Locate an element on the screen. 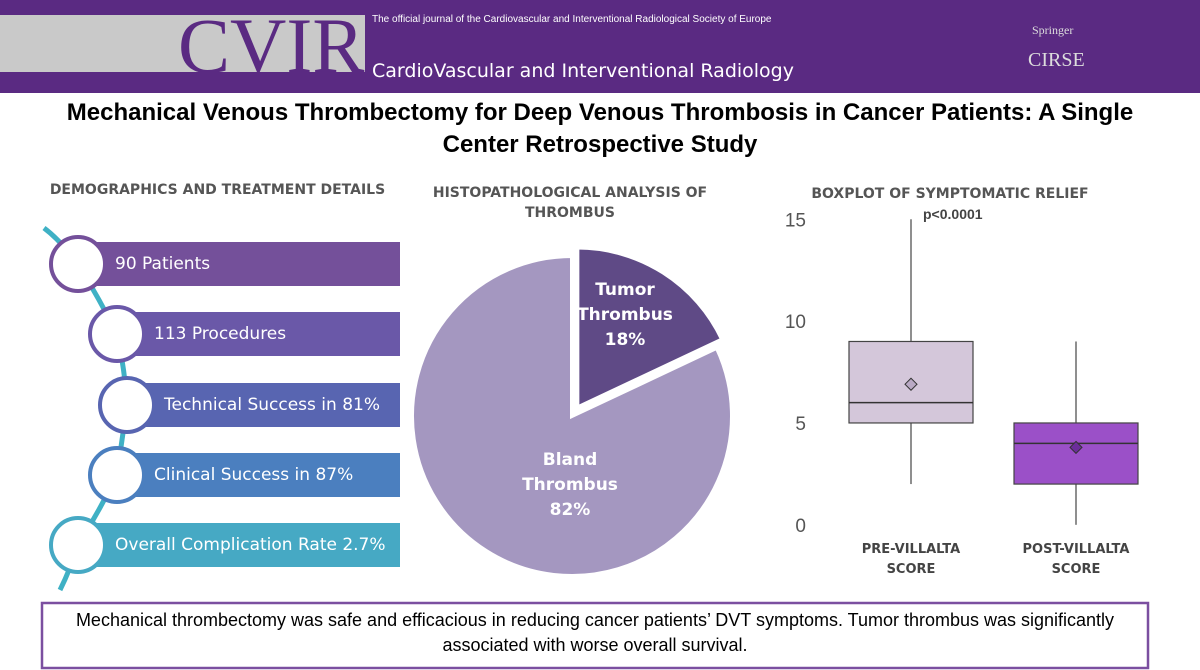 This screenshot has height=670, width=1200. x-tick-label: PRE-VILLALTA SCORE is located at coordinates (911, 559).